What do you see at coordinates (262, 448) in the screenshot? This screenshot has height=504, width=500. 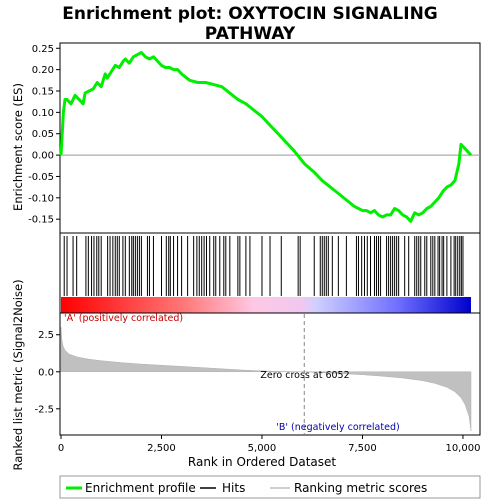 I see `x-tick-label: 5,000` at bounding box center [262, 448].